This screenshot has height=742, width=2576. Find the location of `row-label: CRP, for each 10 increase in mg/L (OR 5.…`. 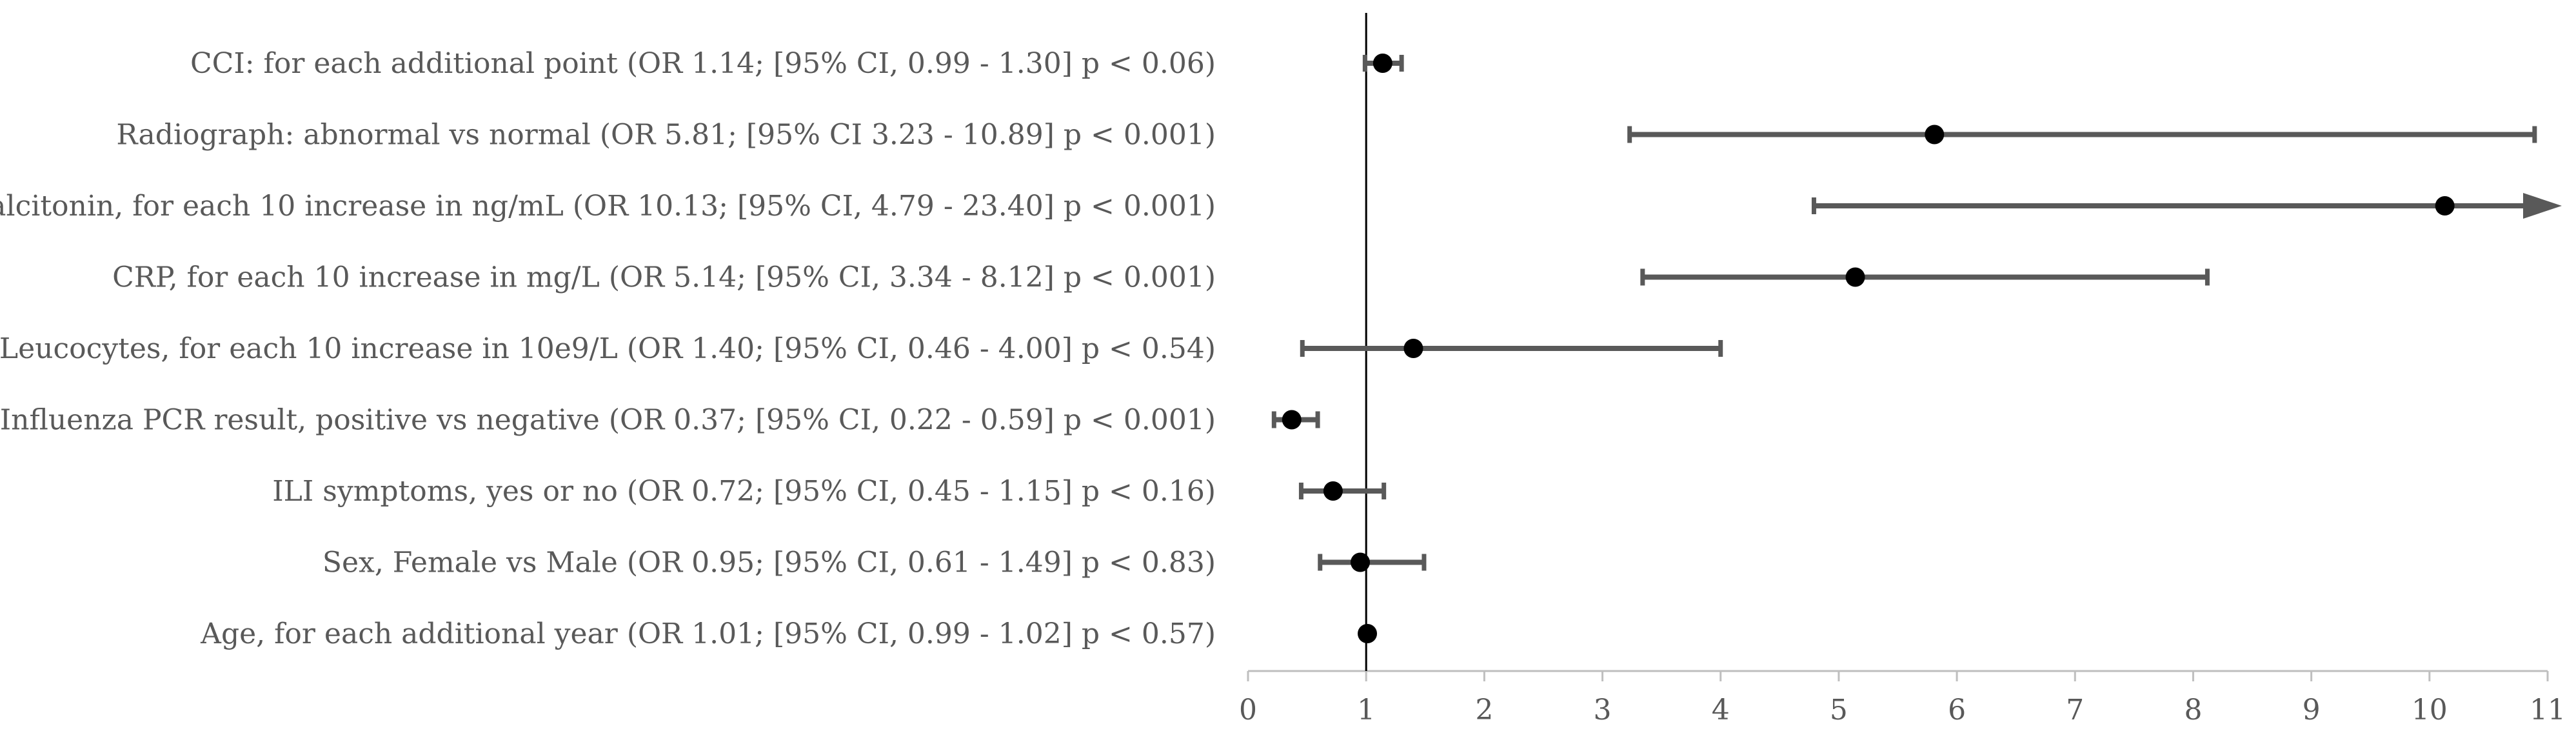

row-label: CRP, for each 10 increase in mg/L (OR 5.… is located at coordinates (664, 278).